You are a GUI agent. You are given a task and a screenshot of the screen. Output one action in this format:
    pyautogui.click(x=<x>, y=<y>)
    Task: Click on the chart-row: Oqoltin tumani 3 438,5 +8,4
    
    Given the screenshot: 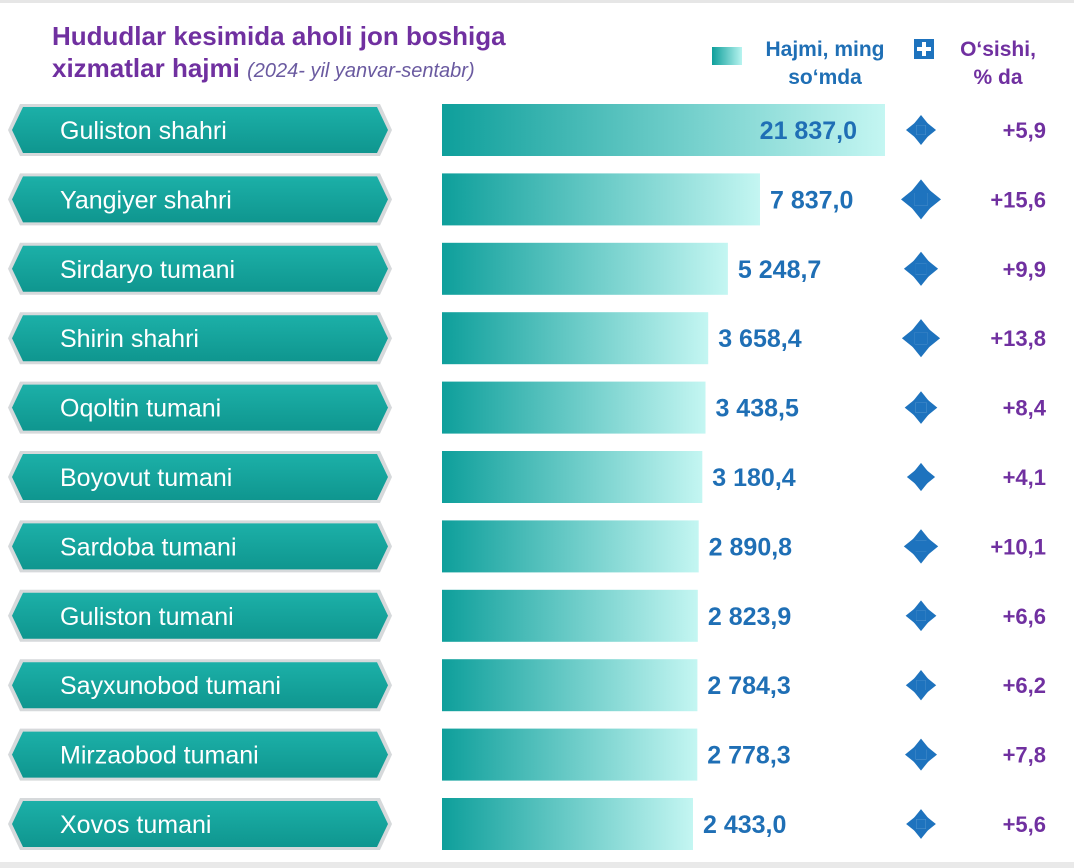 What is the action you would take?
    pyautogui.click(x=527, y=407)
    